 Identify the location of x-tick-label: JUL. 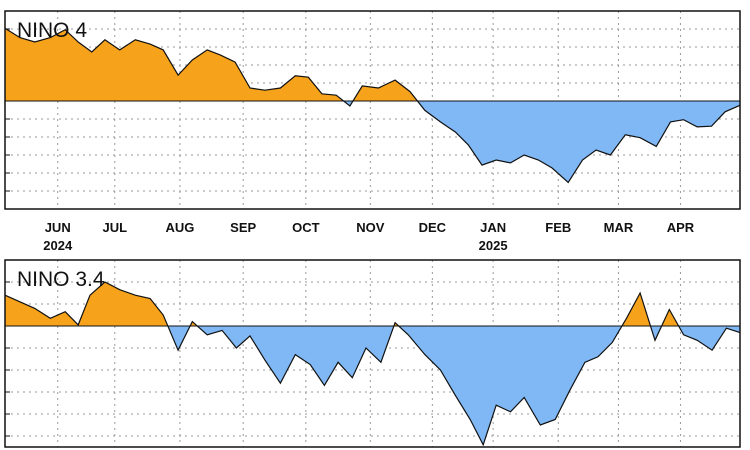
(115, 227).